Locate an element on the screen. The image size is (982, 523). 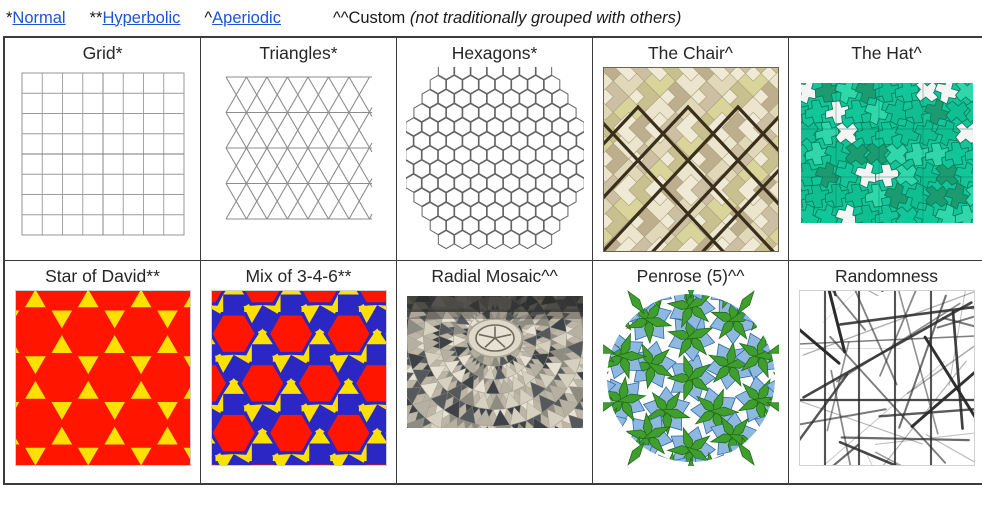
legend-item-hyperbolic: **Hyperbolic is located at coordinates (135, 18).